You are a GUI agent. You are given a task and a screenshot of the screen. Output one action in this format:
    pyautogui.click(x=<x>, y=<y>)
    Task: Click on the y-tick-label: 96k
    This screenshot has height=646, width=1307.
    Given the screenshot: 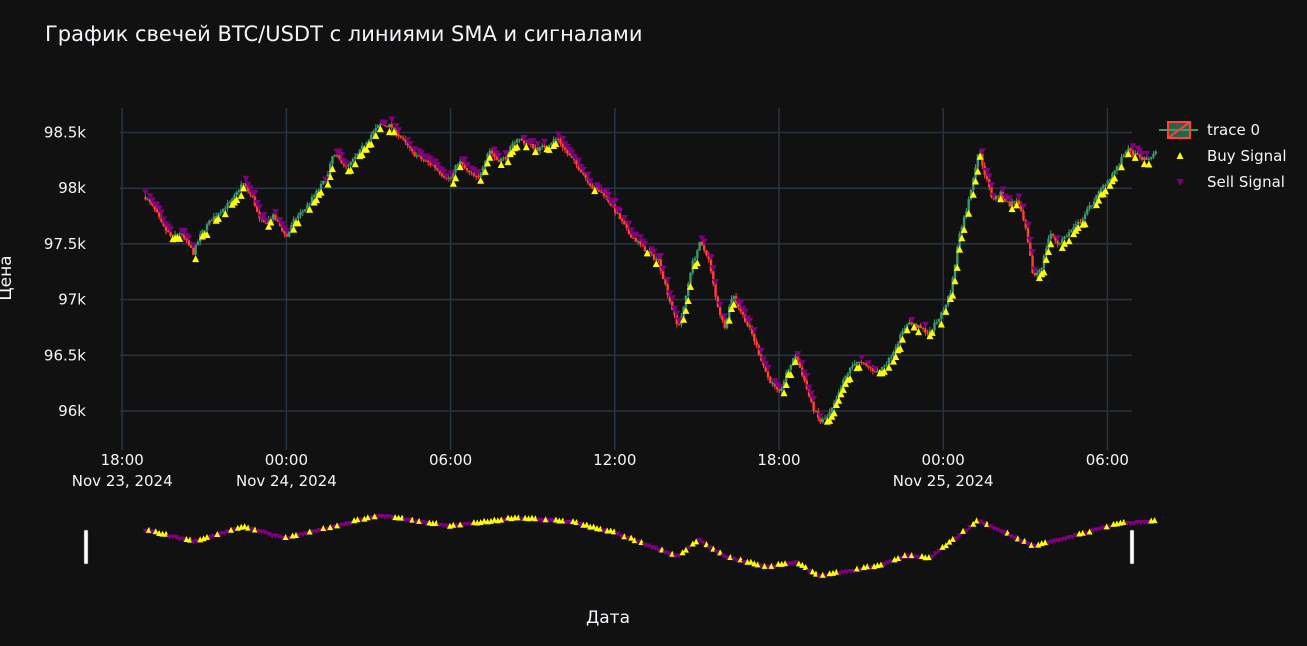 What is the action you would take?
    pyautogui.click(x=72, y=411)
    